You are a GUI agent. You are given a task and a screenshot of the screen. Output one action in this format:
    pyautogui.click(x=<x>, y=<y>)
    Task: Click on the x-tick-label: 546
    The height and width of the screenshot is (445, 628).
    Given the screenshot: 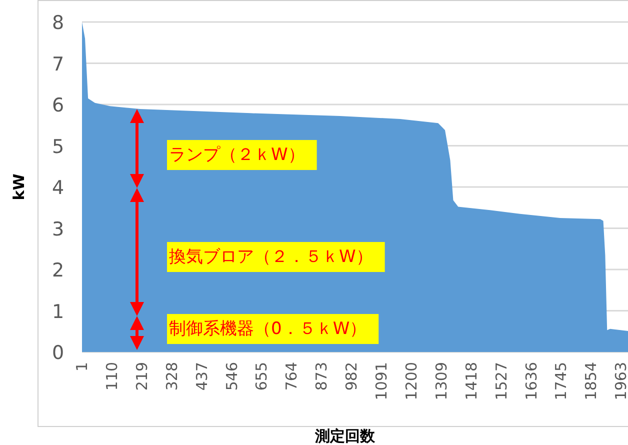 What is the action you would take?
    pyautogui.click(x=231, y=376)
    